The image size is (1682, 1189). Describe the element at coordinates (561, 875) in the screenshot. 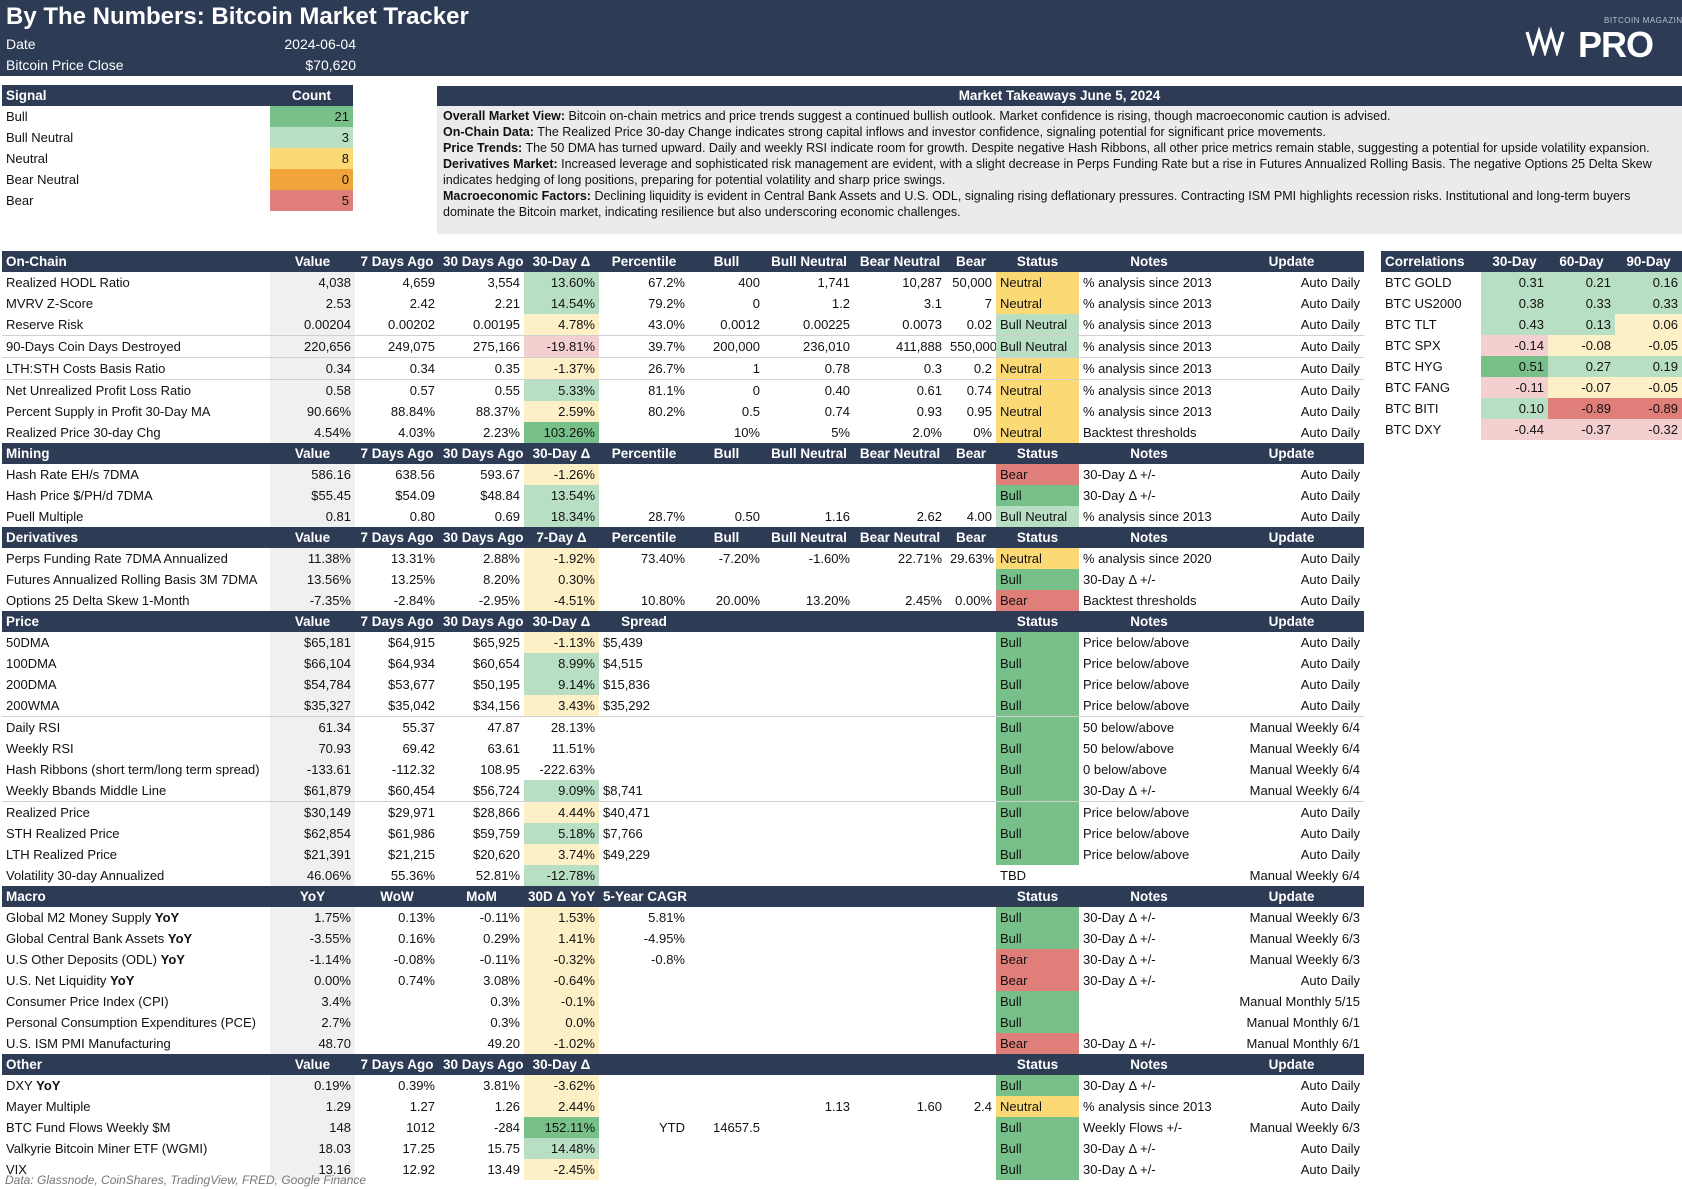

I see `change-delta: -12.78%` at that location.